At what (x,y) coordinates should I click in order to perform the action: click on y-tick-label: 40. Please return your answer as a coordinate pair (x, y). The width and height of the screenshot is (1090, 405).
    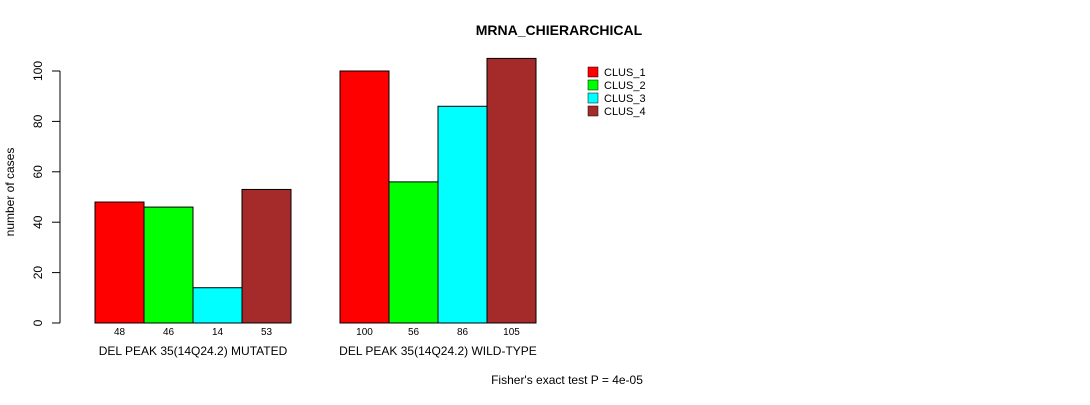
    Looking at the image, I should click on (38, 222).